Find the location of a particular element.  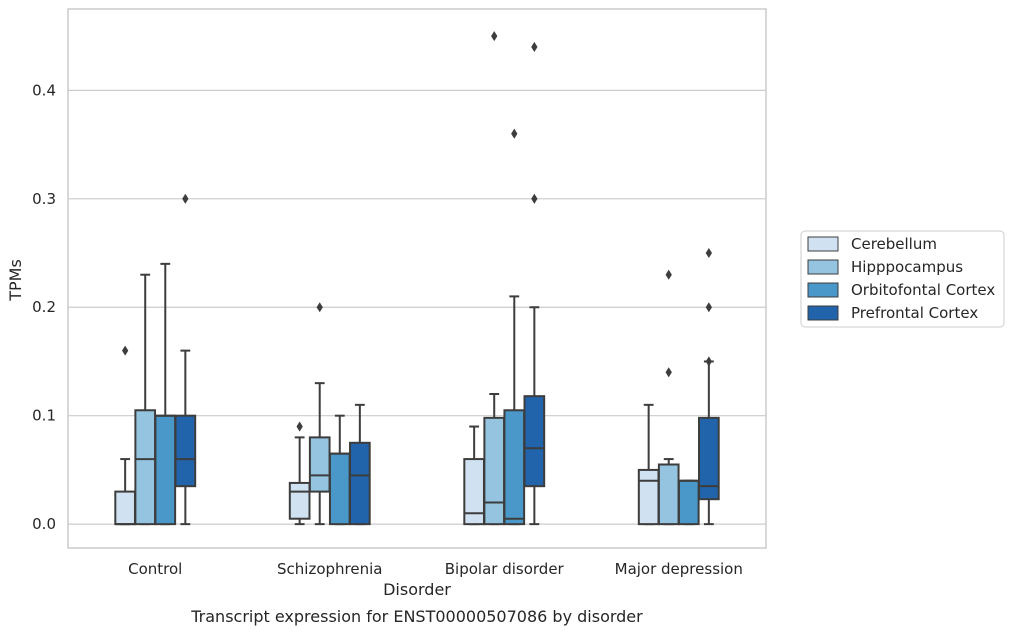

y-tick-label: 0.0 is located at coordinates (44, 524).